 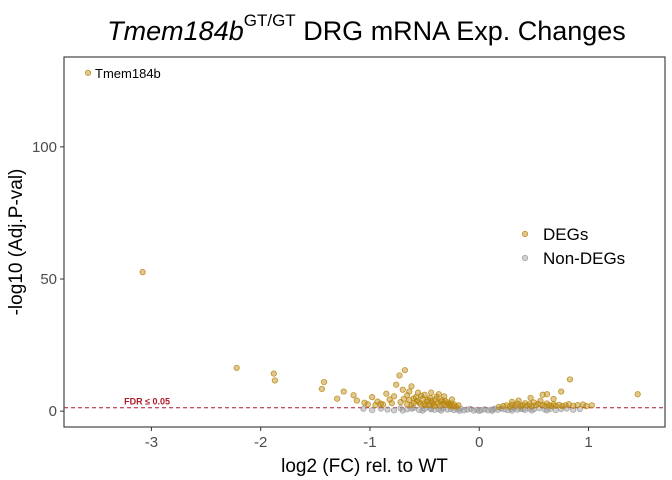 I want to click on point-label: Tmem184b, so click(x=128, y=73).